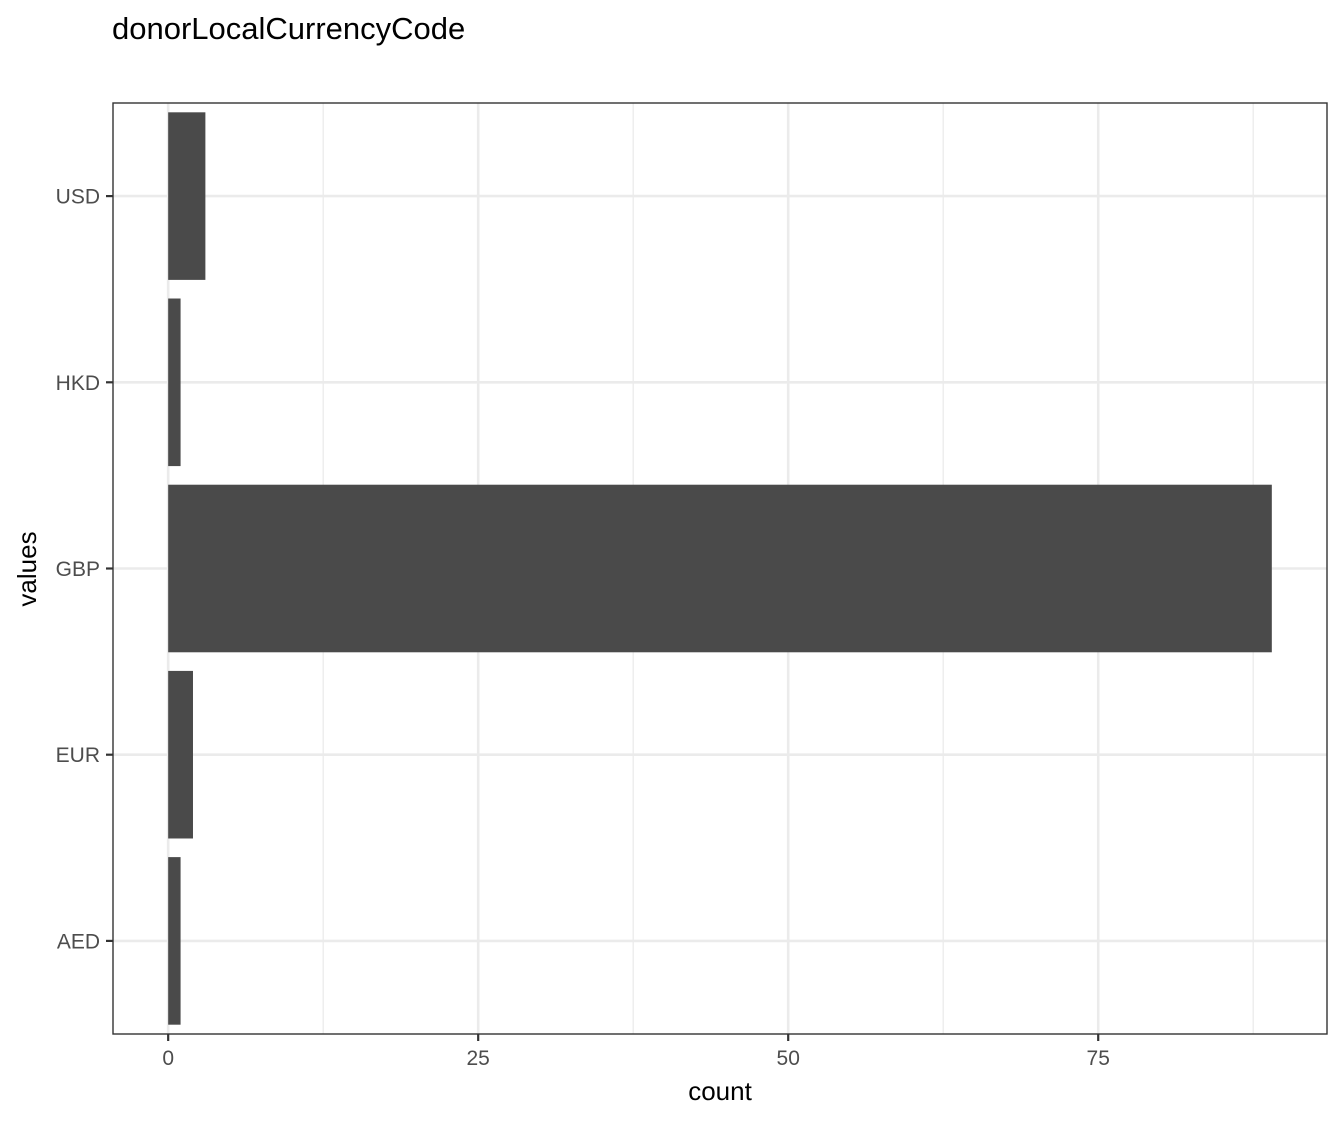 The width and height of the screenshot is (1344, 1127). I want to click on x-tick-label-75: 75, so click(1098, 1058).